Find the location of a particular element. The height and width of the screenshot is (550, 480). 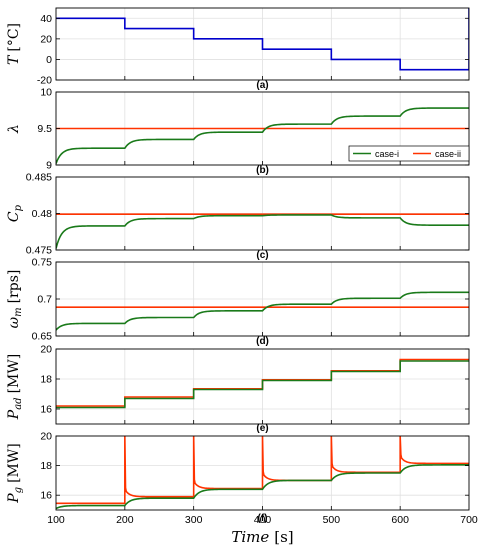

series-line-case-ii is located at coordinates (262, 470).